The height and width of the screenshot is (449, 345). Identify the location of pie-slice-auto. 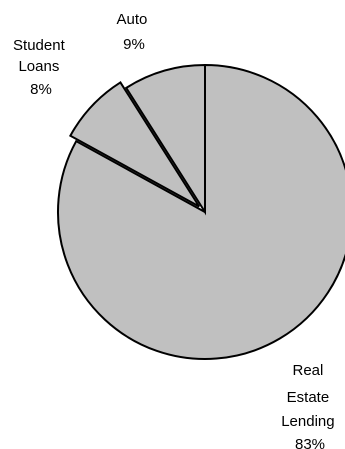
(165, 139).